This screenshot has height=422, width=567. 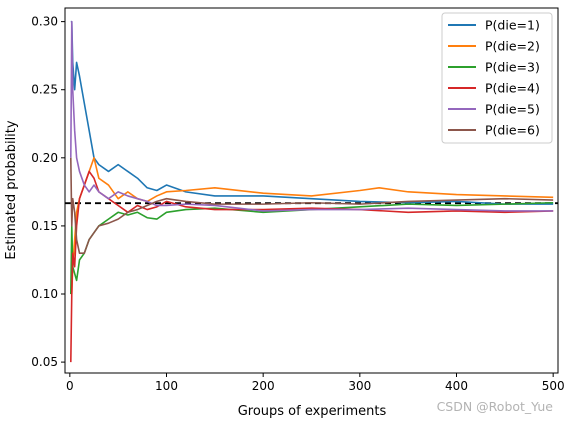 What do you see at coordinates (48, 192) in the screenshot?
I see `y-axis-ticks: 0.05 0.10 0.15 0.20 0.25 0.30` at bounding box center [48, 192].